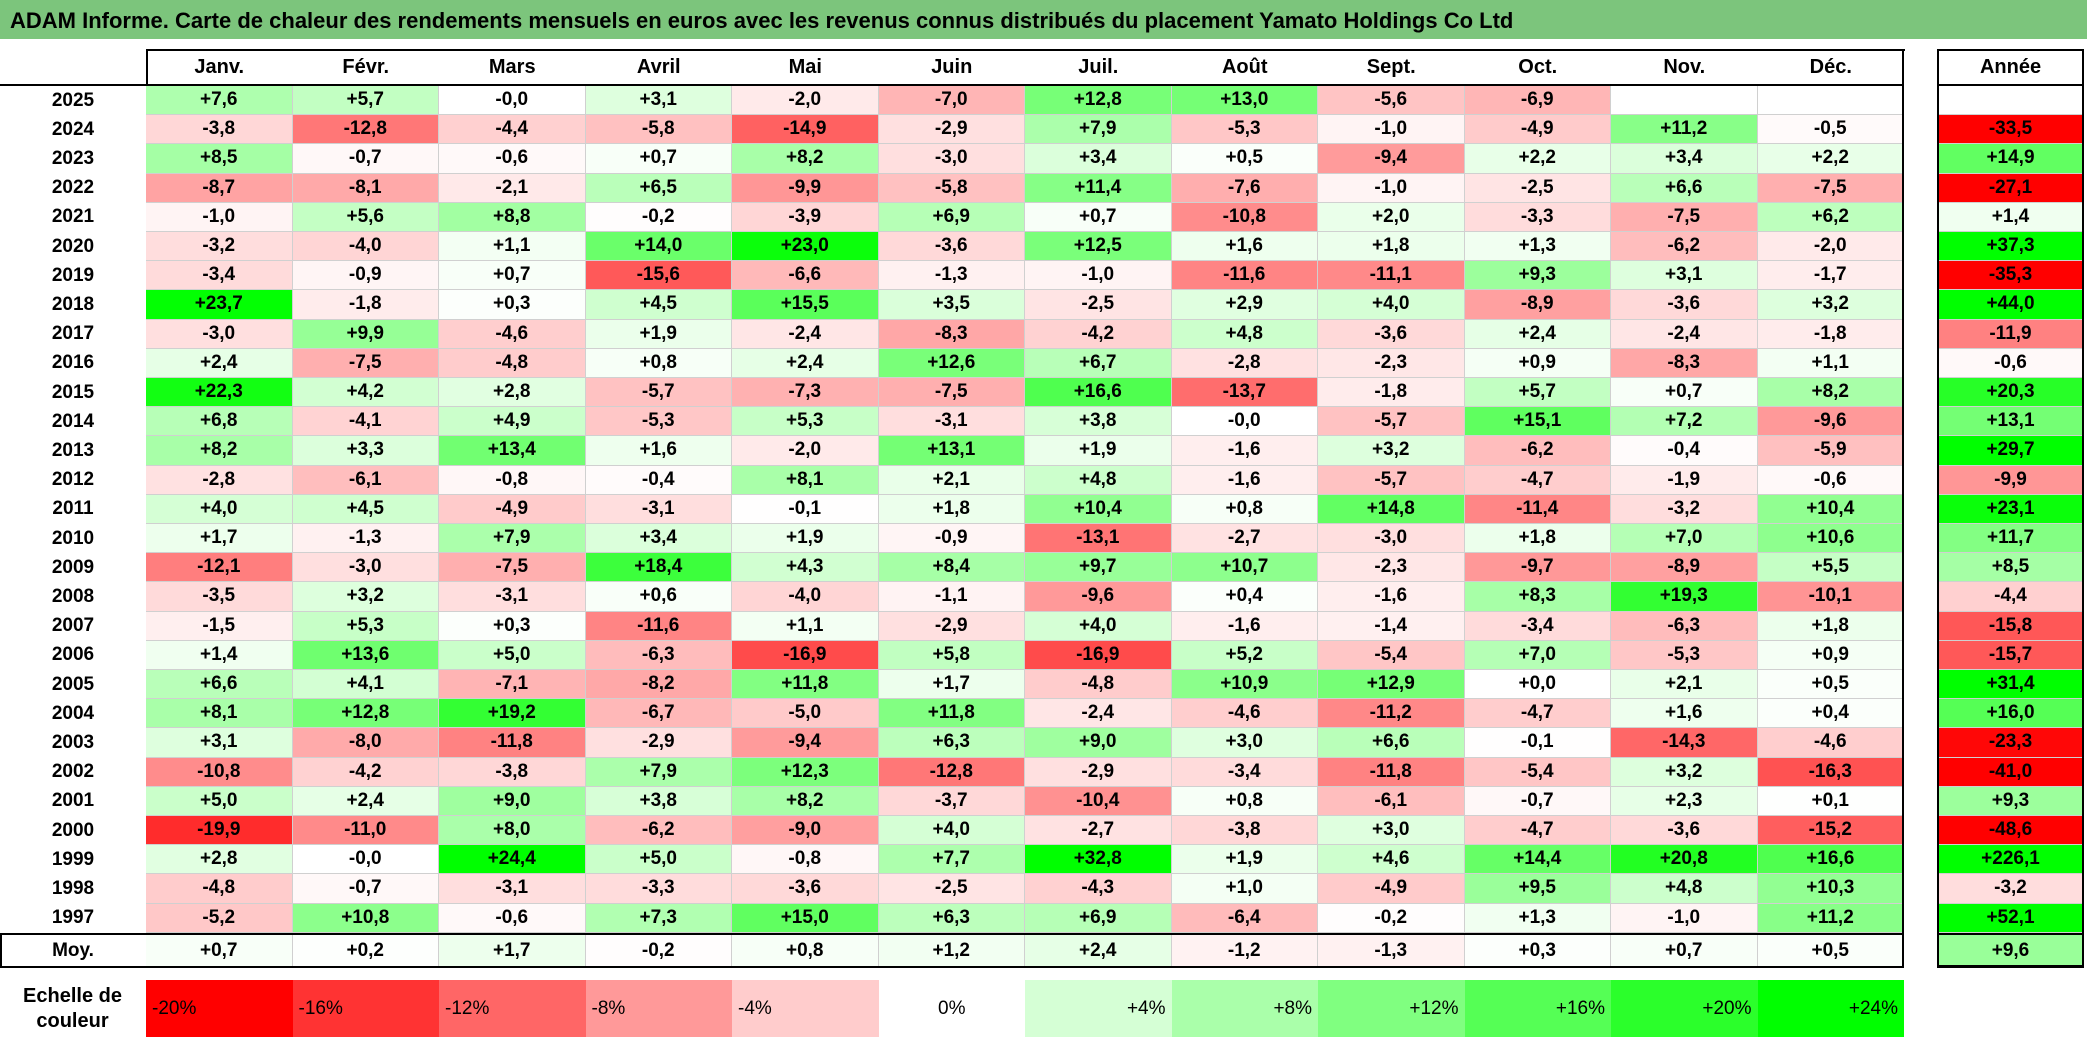  I want to click on heatmap-cell: +9,7, so click(1098, 568).